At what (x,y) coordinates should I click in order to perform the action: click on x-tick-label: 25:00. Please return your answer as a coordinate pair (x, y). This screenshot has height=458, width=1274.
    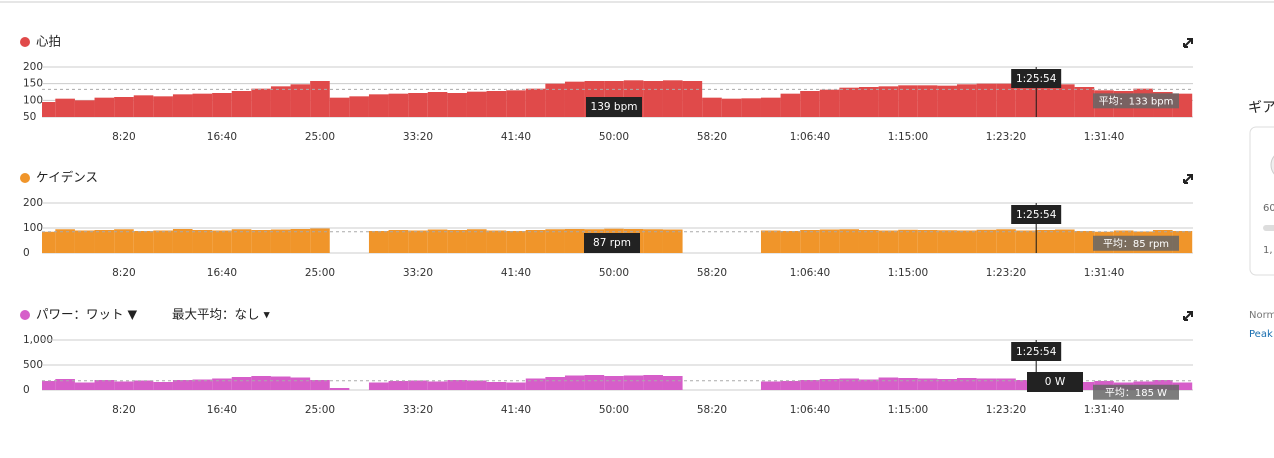
    Looking at the image, I should click on (320, 137).